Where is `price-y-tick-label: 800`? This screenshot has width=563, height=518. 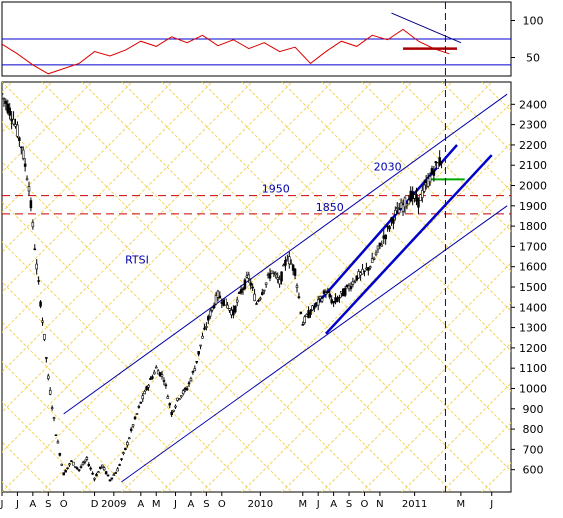
price-y-tick-label: 800 is located at coordinates (533, 429).